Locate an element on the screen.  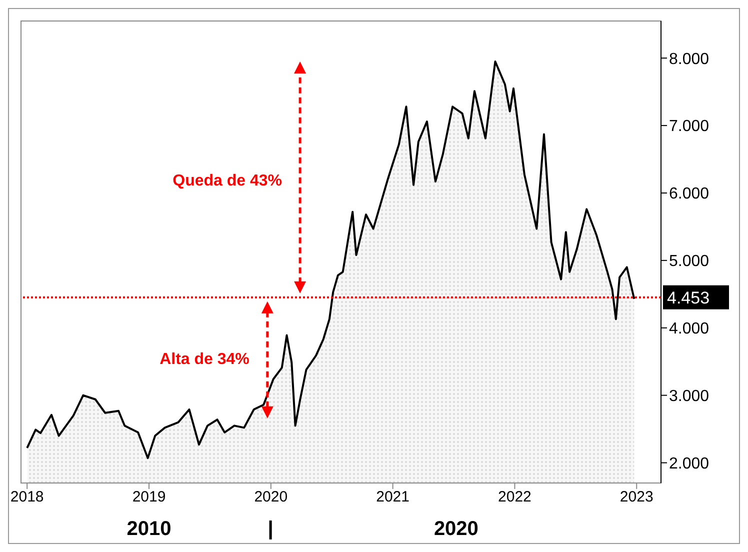
y-tick-label: 4.000 is located at coordinates (689, 329).